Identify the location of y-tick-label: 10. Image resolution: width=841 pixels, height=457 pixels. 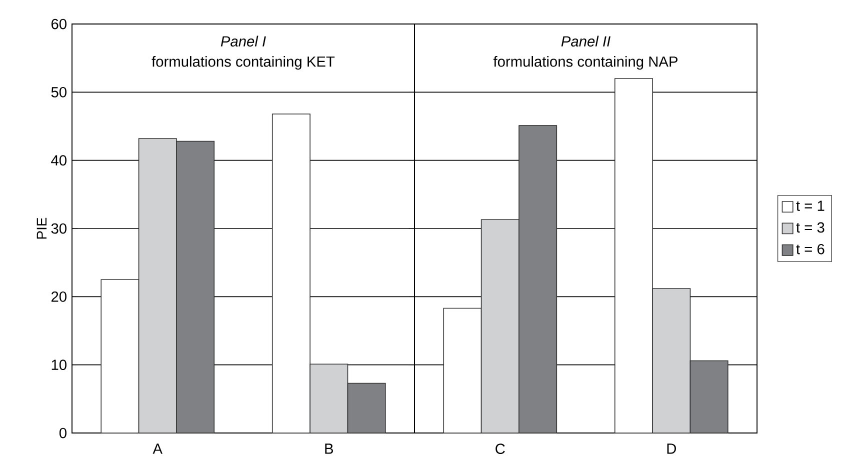
(59, 365).